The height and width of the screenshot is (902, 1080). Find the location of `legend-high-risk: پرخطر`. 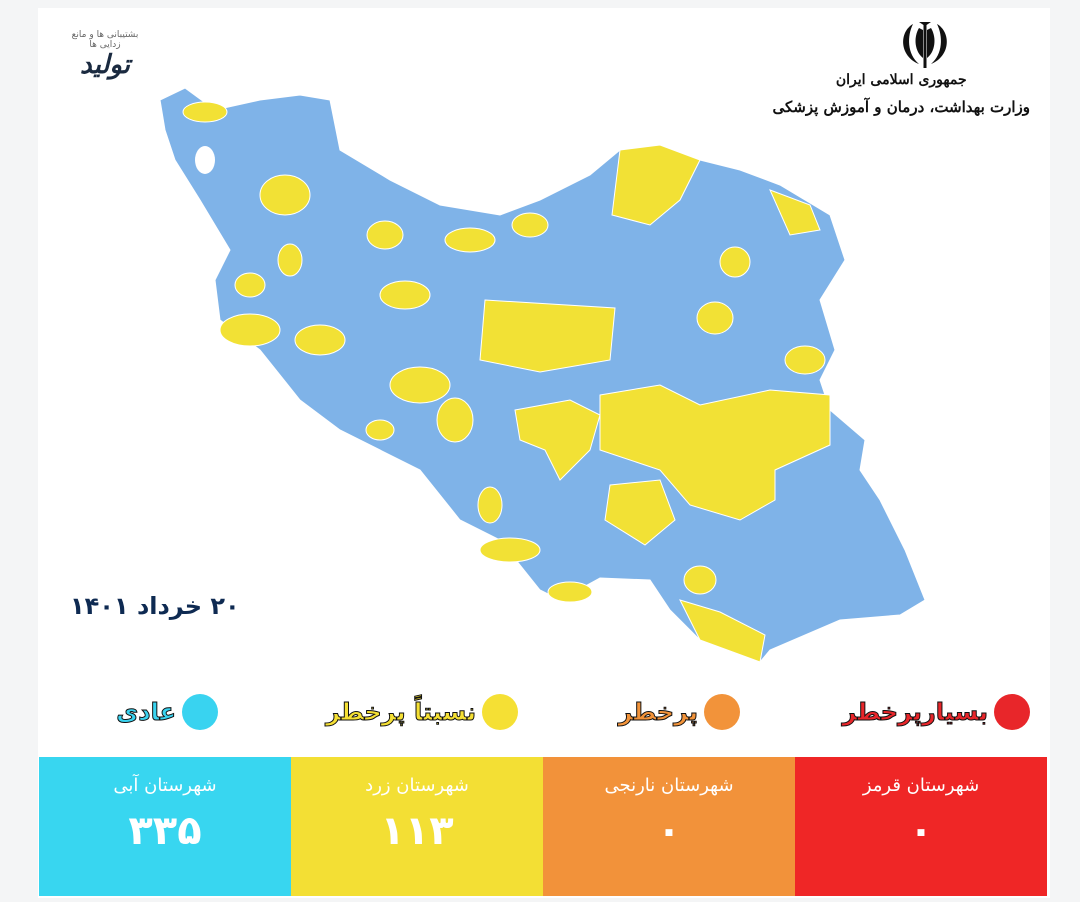

legend-high-risk: پرخطر is located at coordinates (679, 712).